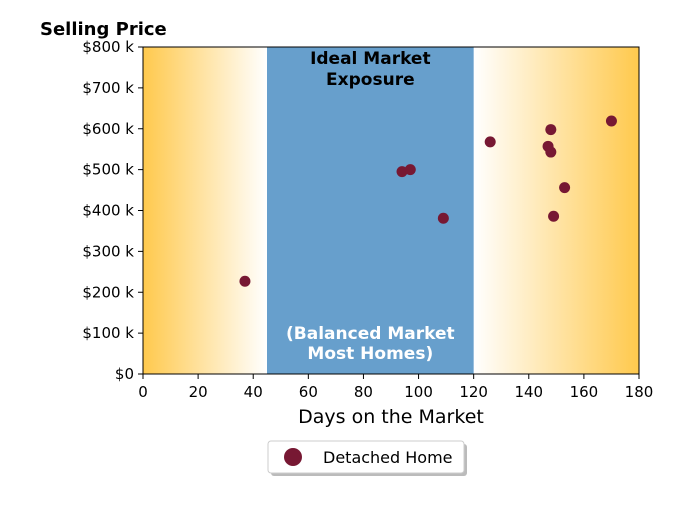  I want to click on x-tick-label: 120, so click(473, 392).